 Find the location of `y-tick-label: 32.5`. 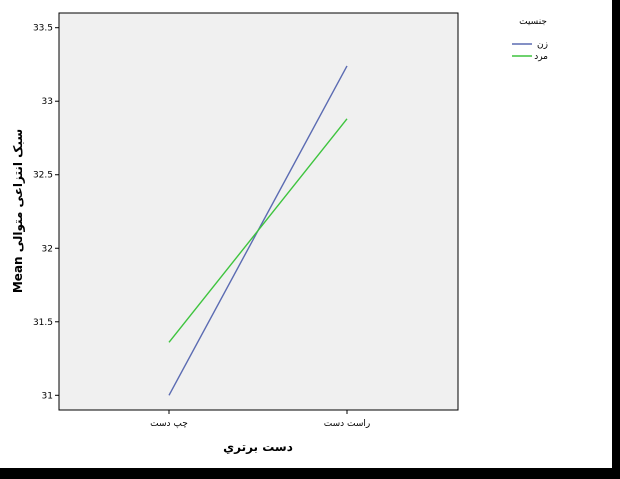

y-tick-label: 32.5 is located at coordinates (43, 176).